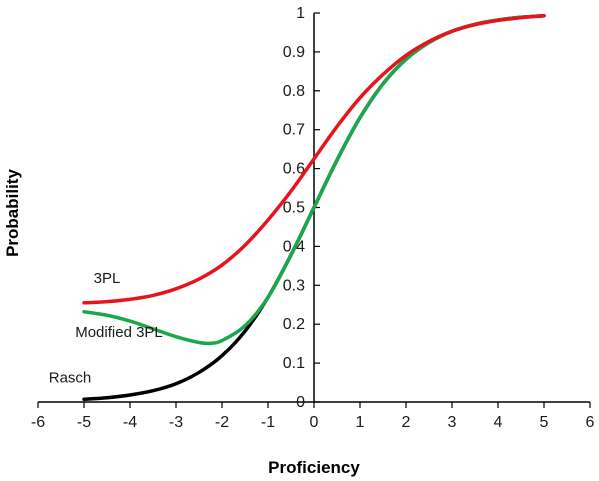  What do you see at coordinates (294, 169) in the screenshot?
I see `y-tick-label: 0.6` at bounding box center [294, 169].